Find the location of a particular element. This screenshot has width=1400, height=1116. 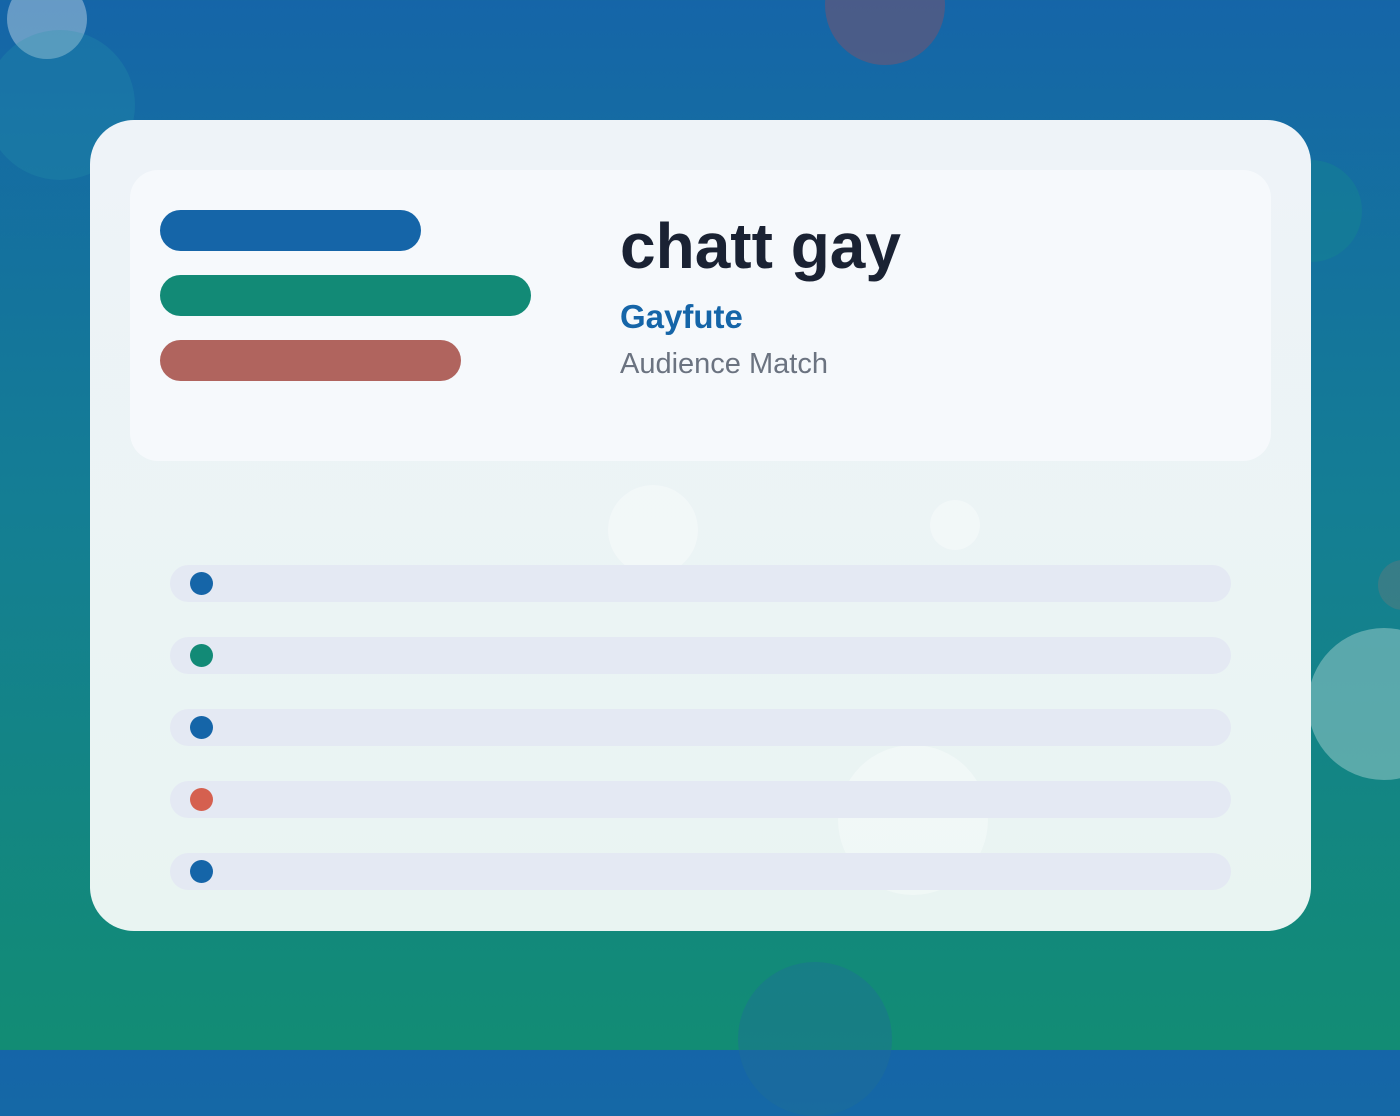

page-subtitle: Audience Match is located at coordinates (724, 364).